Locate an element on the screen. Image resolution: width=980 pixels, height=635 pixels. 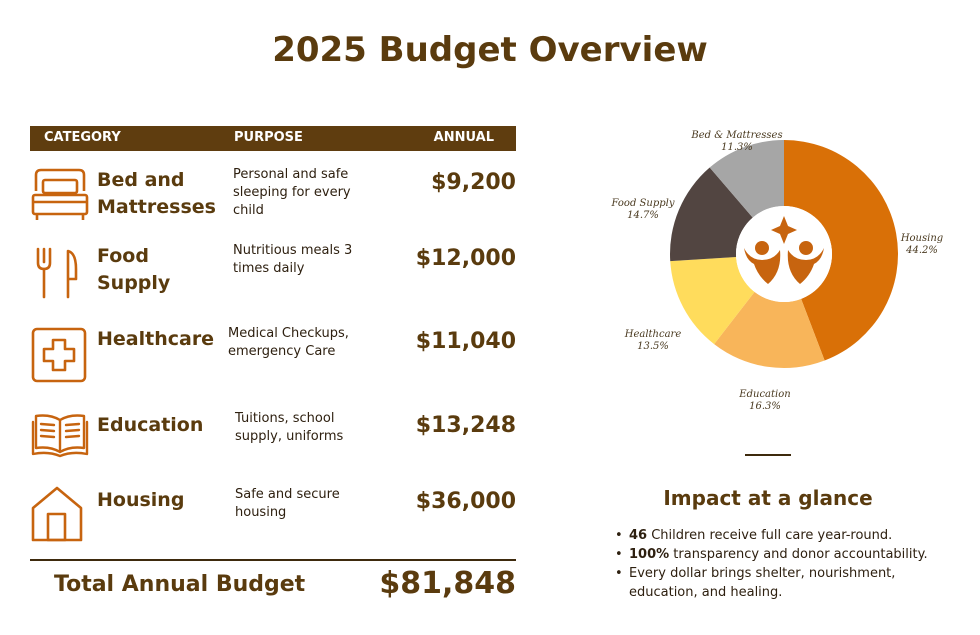
donut-slice-healthcare is located at coordinates (712, 301).